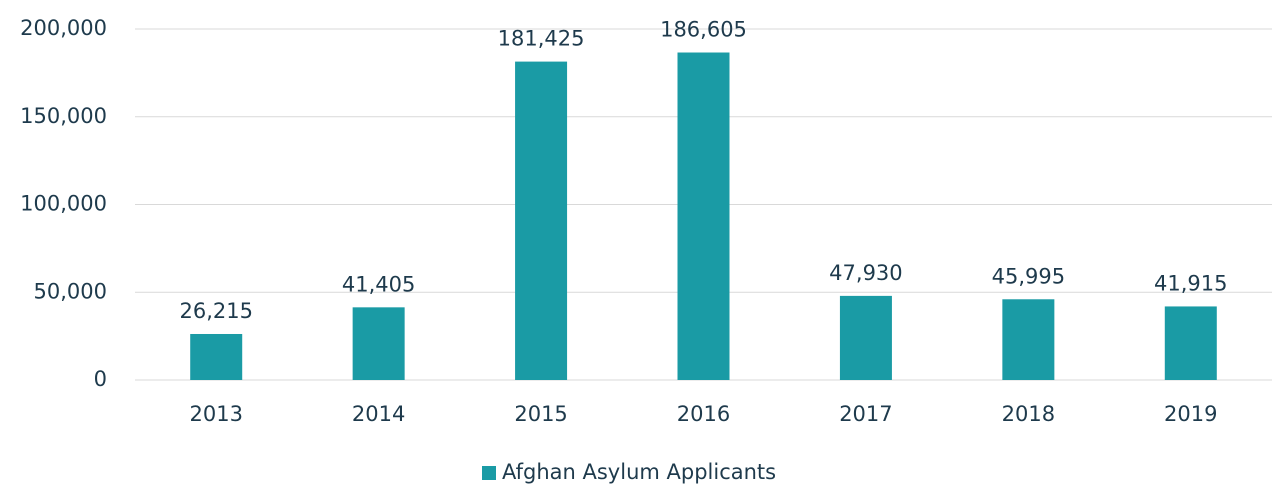 The height and width of the screenshot is (491, 1274). I want to click on data-label: 47,930, so click(865, 273).